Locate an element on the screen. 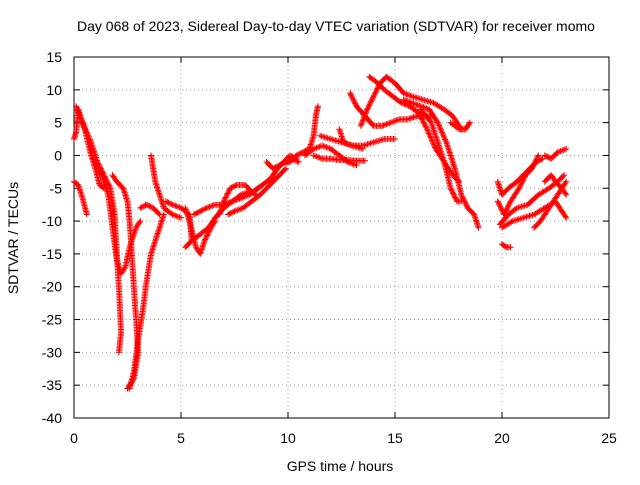  y-tick-label: -15 is located at coordinates (52, 254).